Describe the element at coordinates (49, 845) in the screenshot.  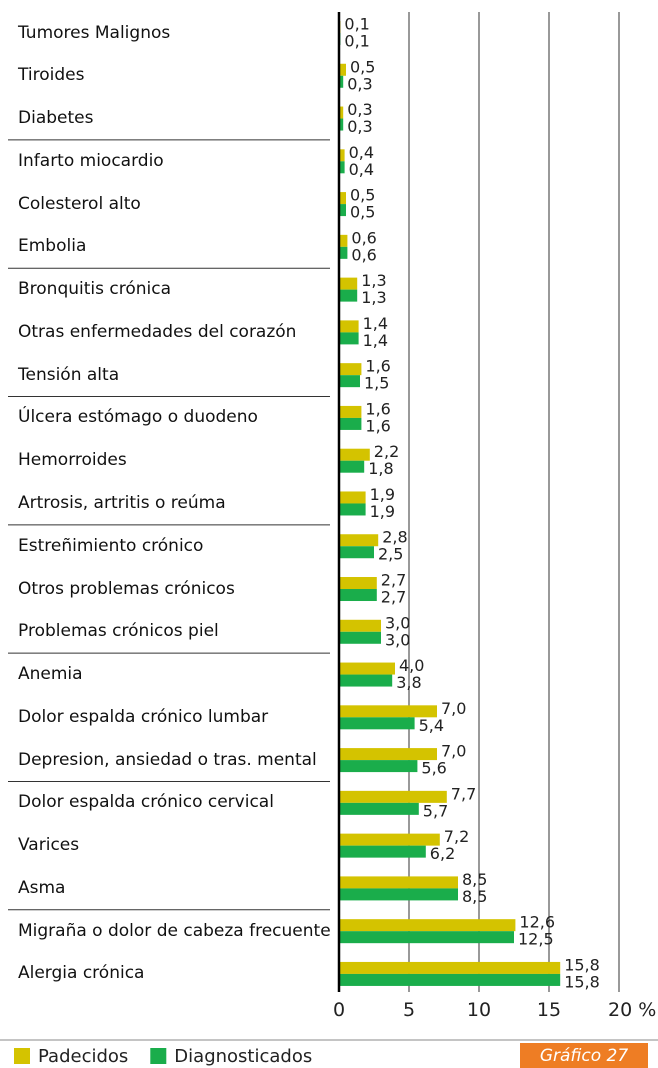
I see `category-label: Varices` at that location.